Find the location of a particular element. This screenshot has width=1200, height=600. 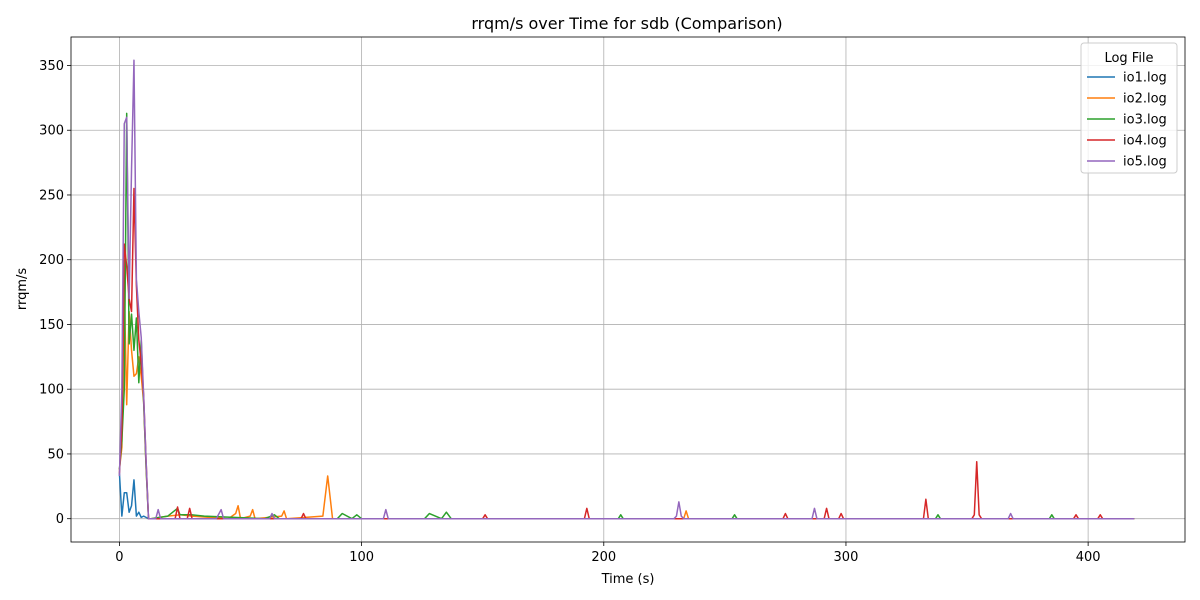

y-tick-label: 200 is located at coordinates (51, 260).